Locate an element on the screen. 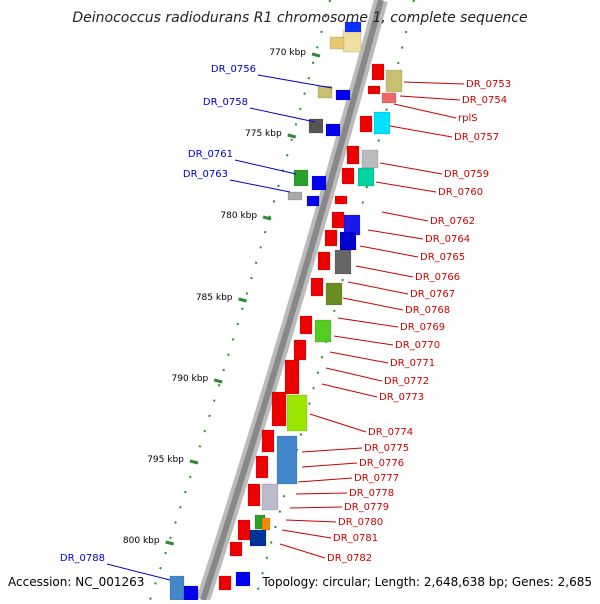 The width and height of the screenshot is (600, 604). scale-label: 780 kbp is located at coordinates (238, 216).